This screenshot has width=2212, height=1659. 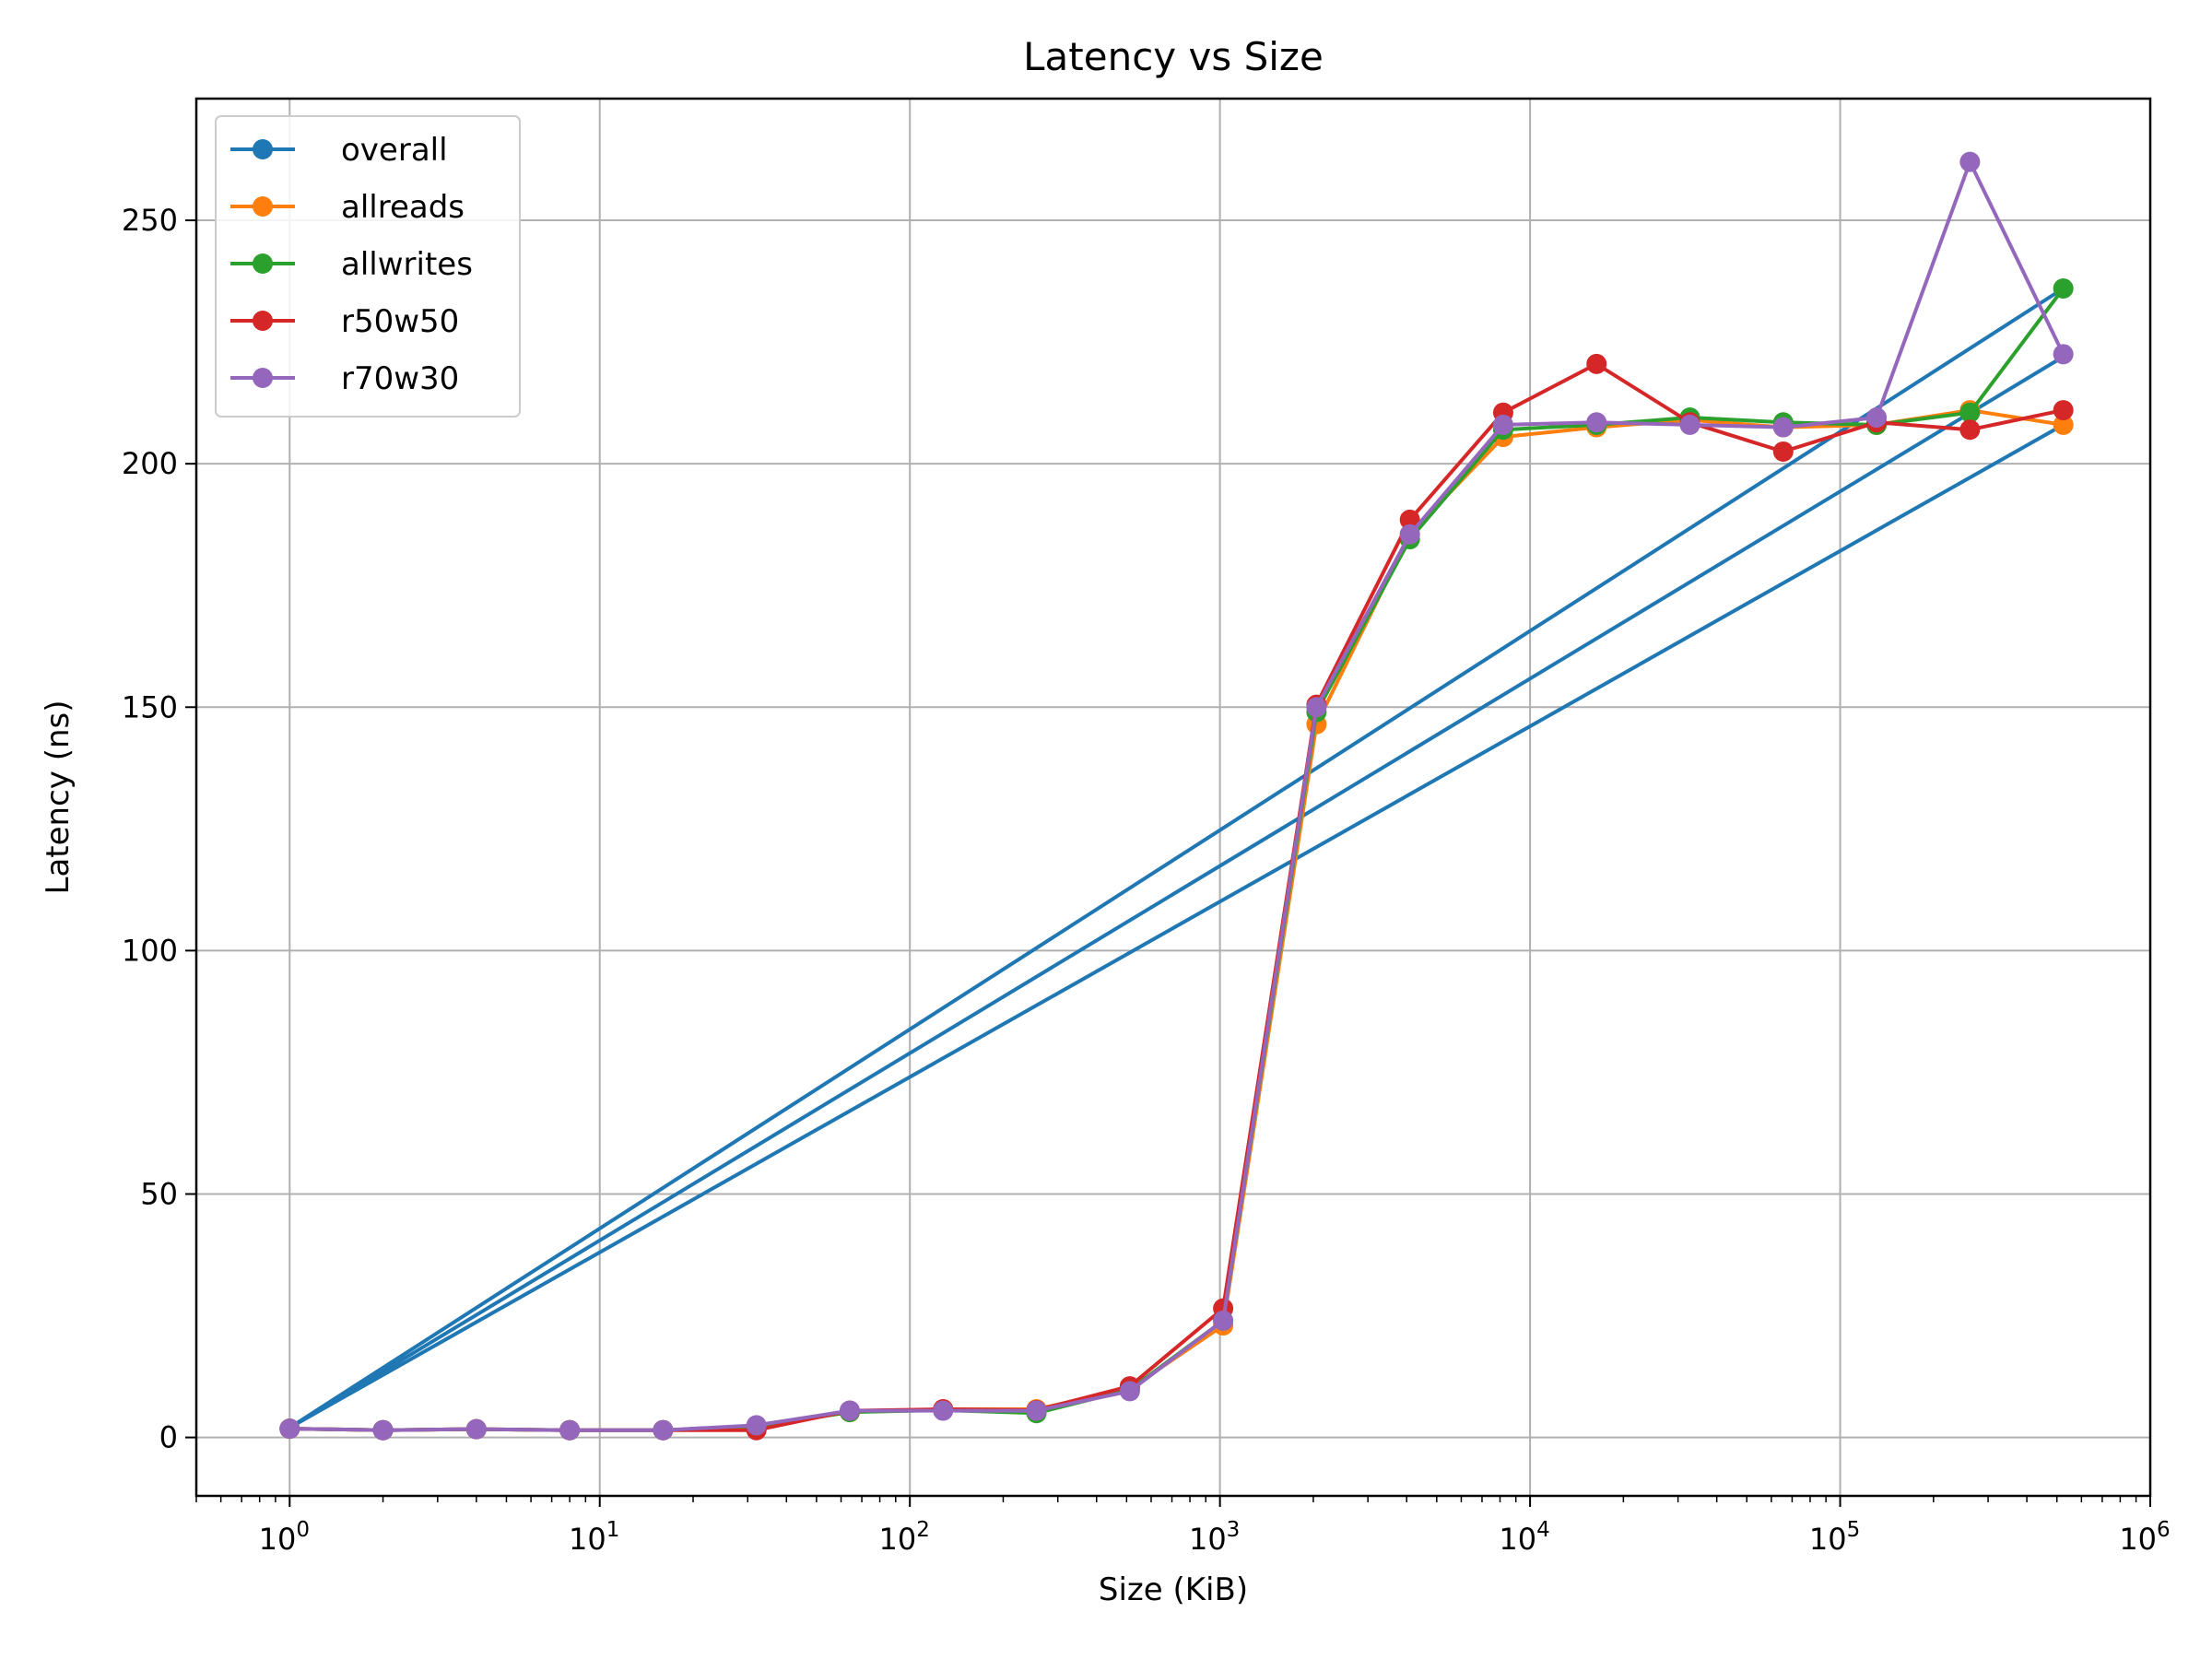 I want to click on x-tick-label: 10⁰, so click(x=284, y=1537).